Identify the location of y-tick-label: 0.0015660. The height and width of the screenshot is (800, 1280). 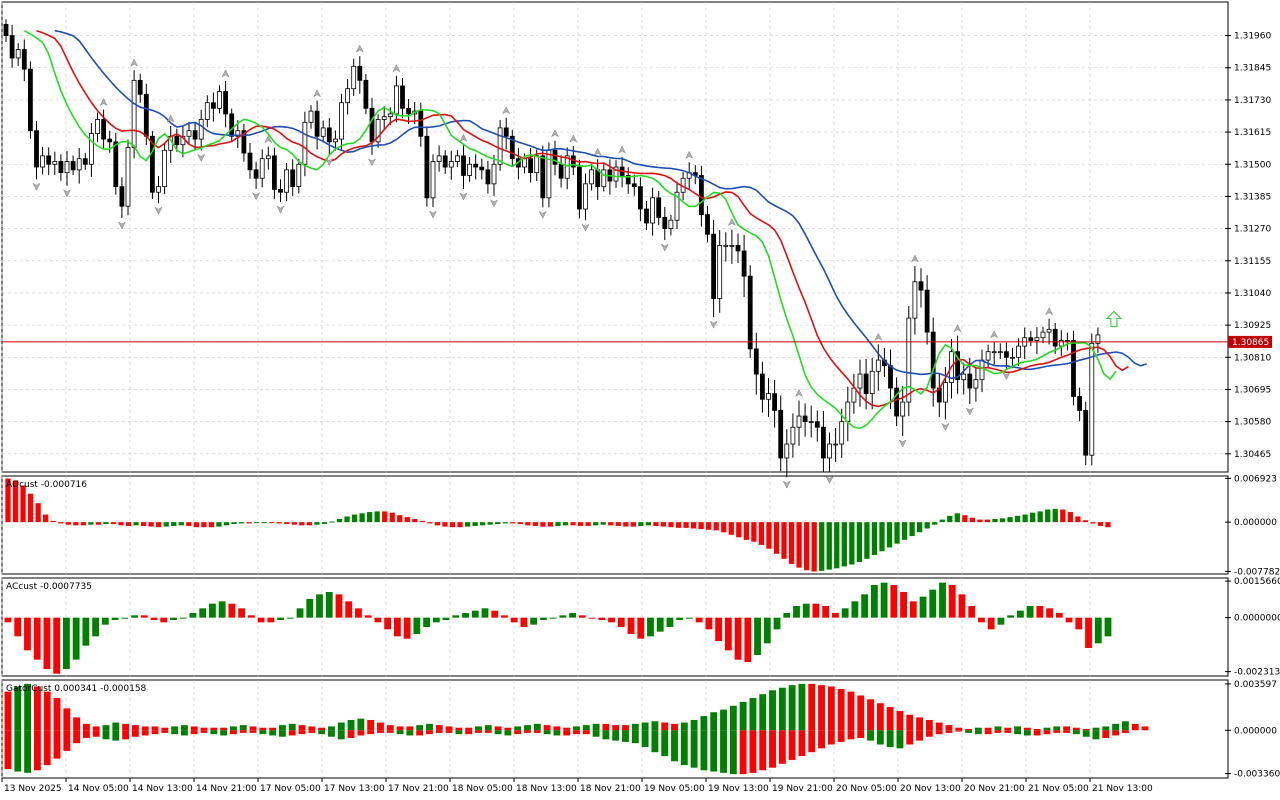
(1257, 582).